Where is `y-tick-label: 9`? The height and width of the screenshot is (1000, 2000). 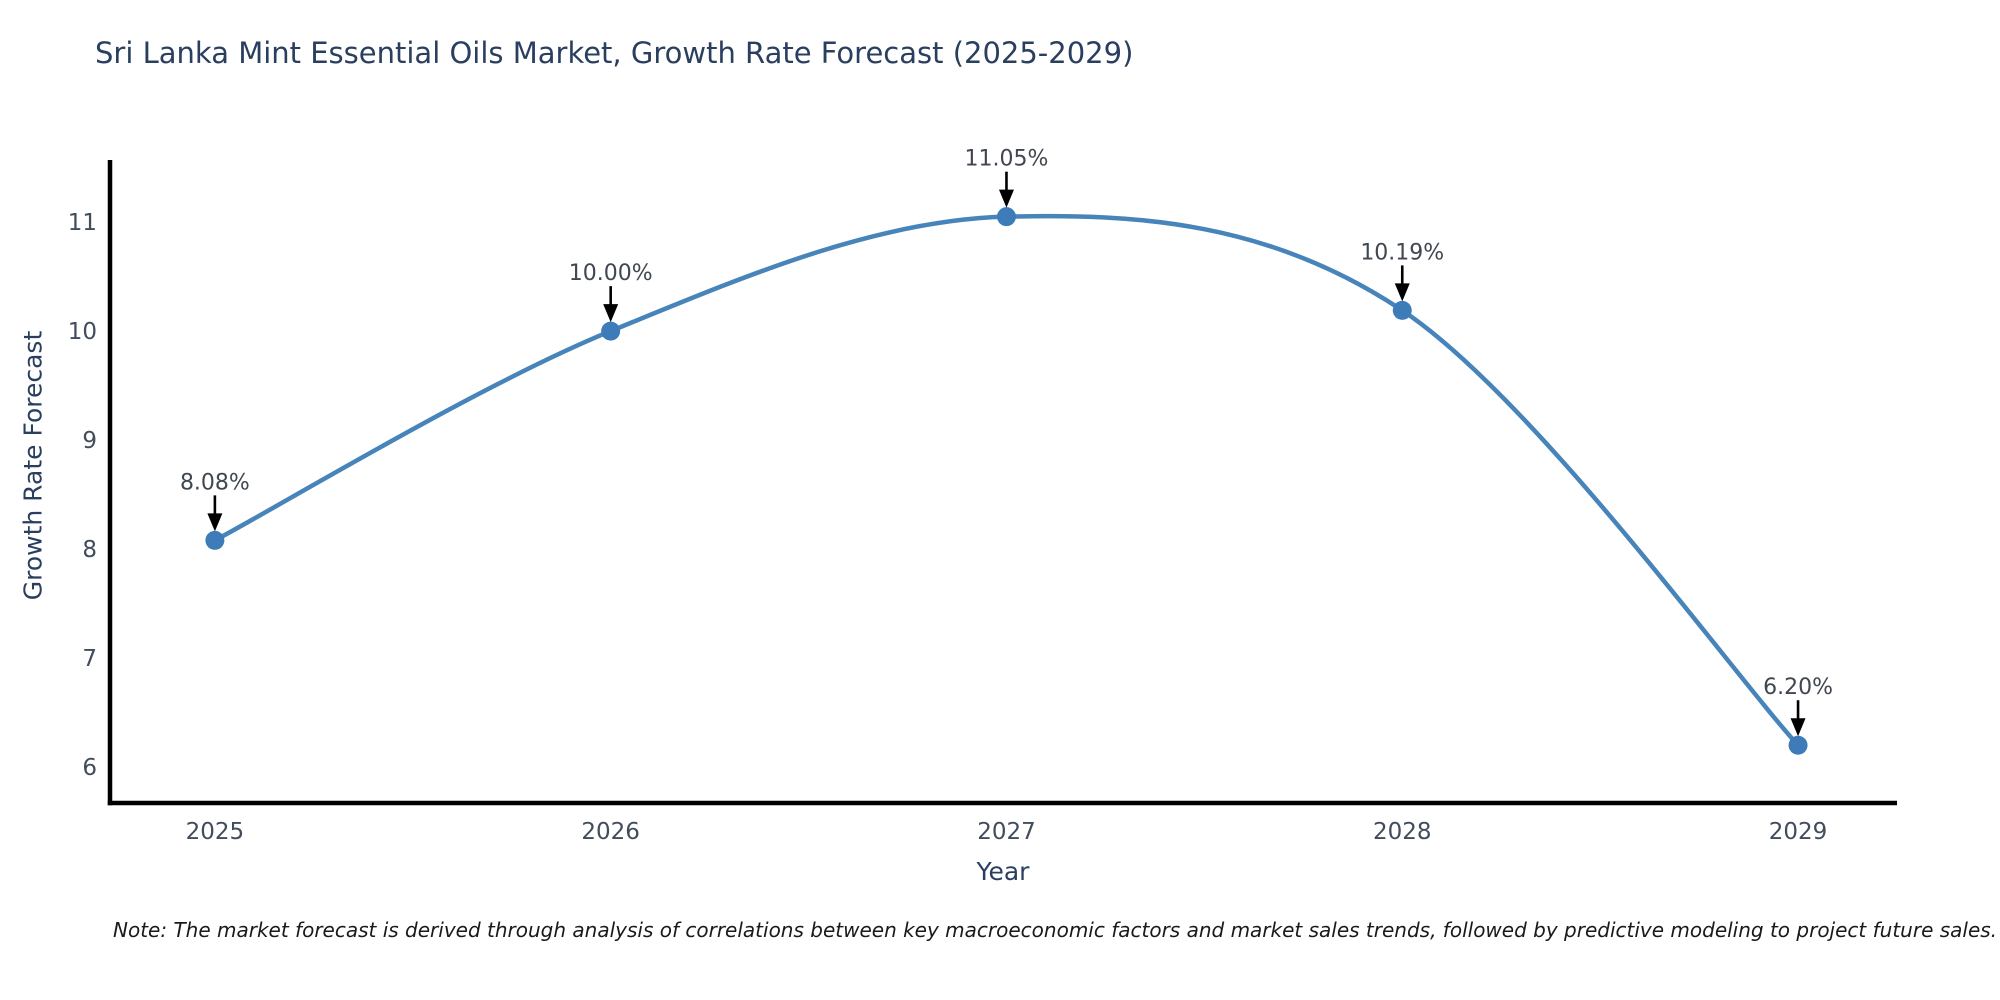
y-tick-label: 9 is located at coordinates (89, 441).